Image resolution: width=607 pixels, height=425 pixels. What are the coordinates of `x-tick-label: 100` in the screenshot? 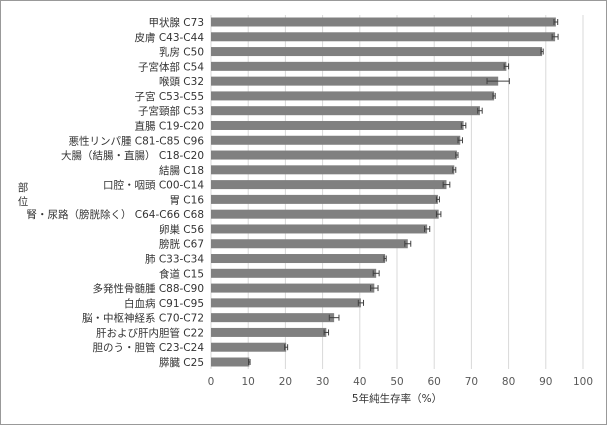 It's located at (583, 382).